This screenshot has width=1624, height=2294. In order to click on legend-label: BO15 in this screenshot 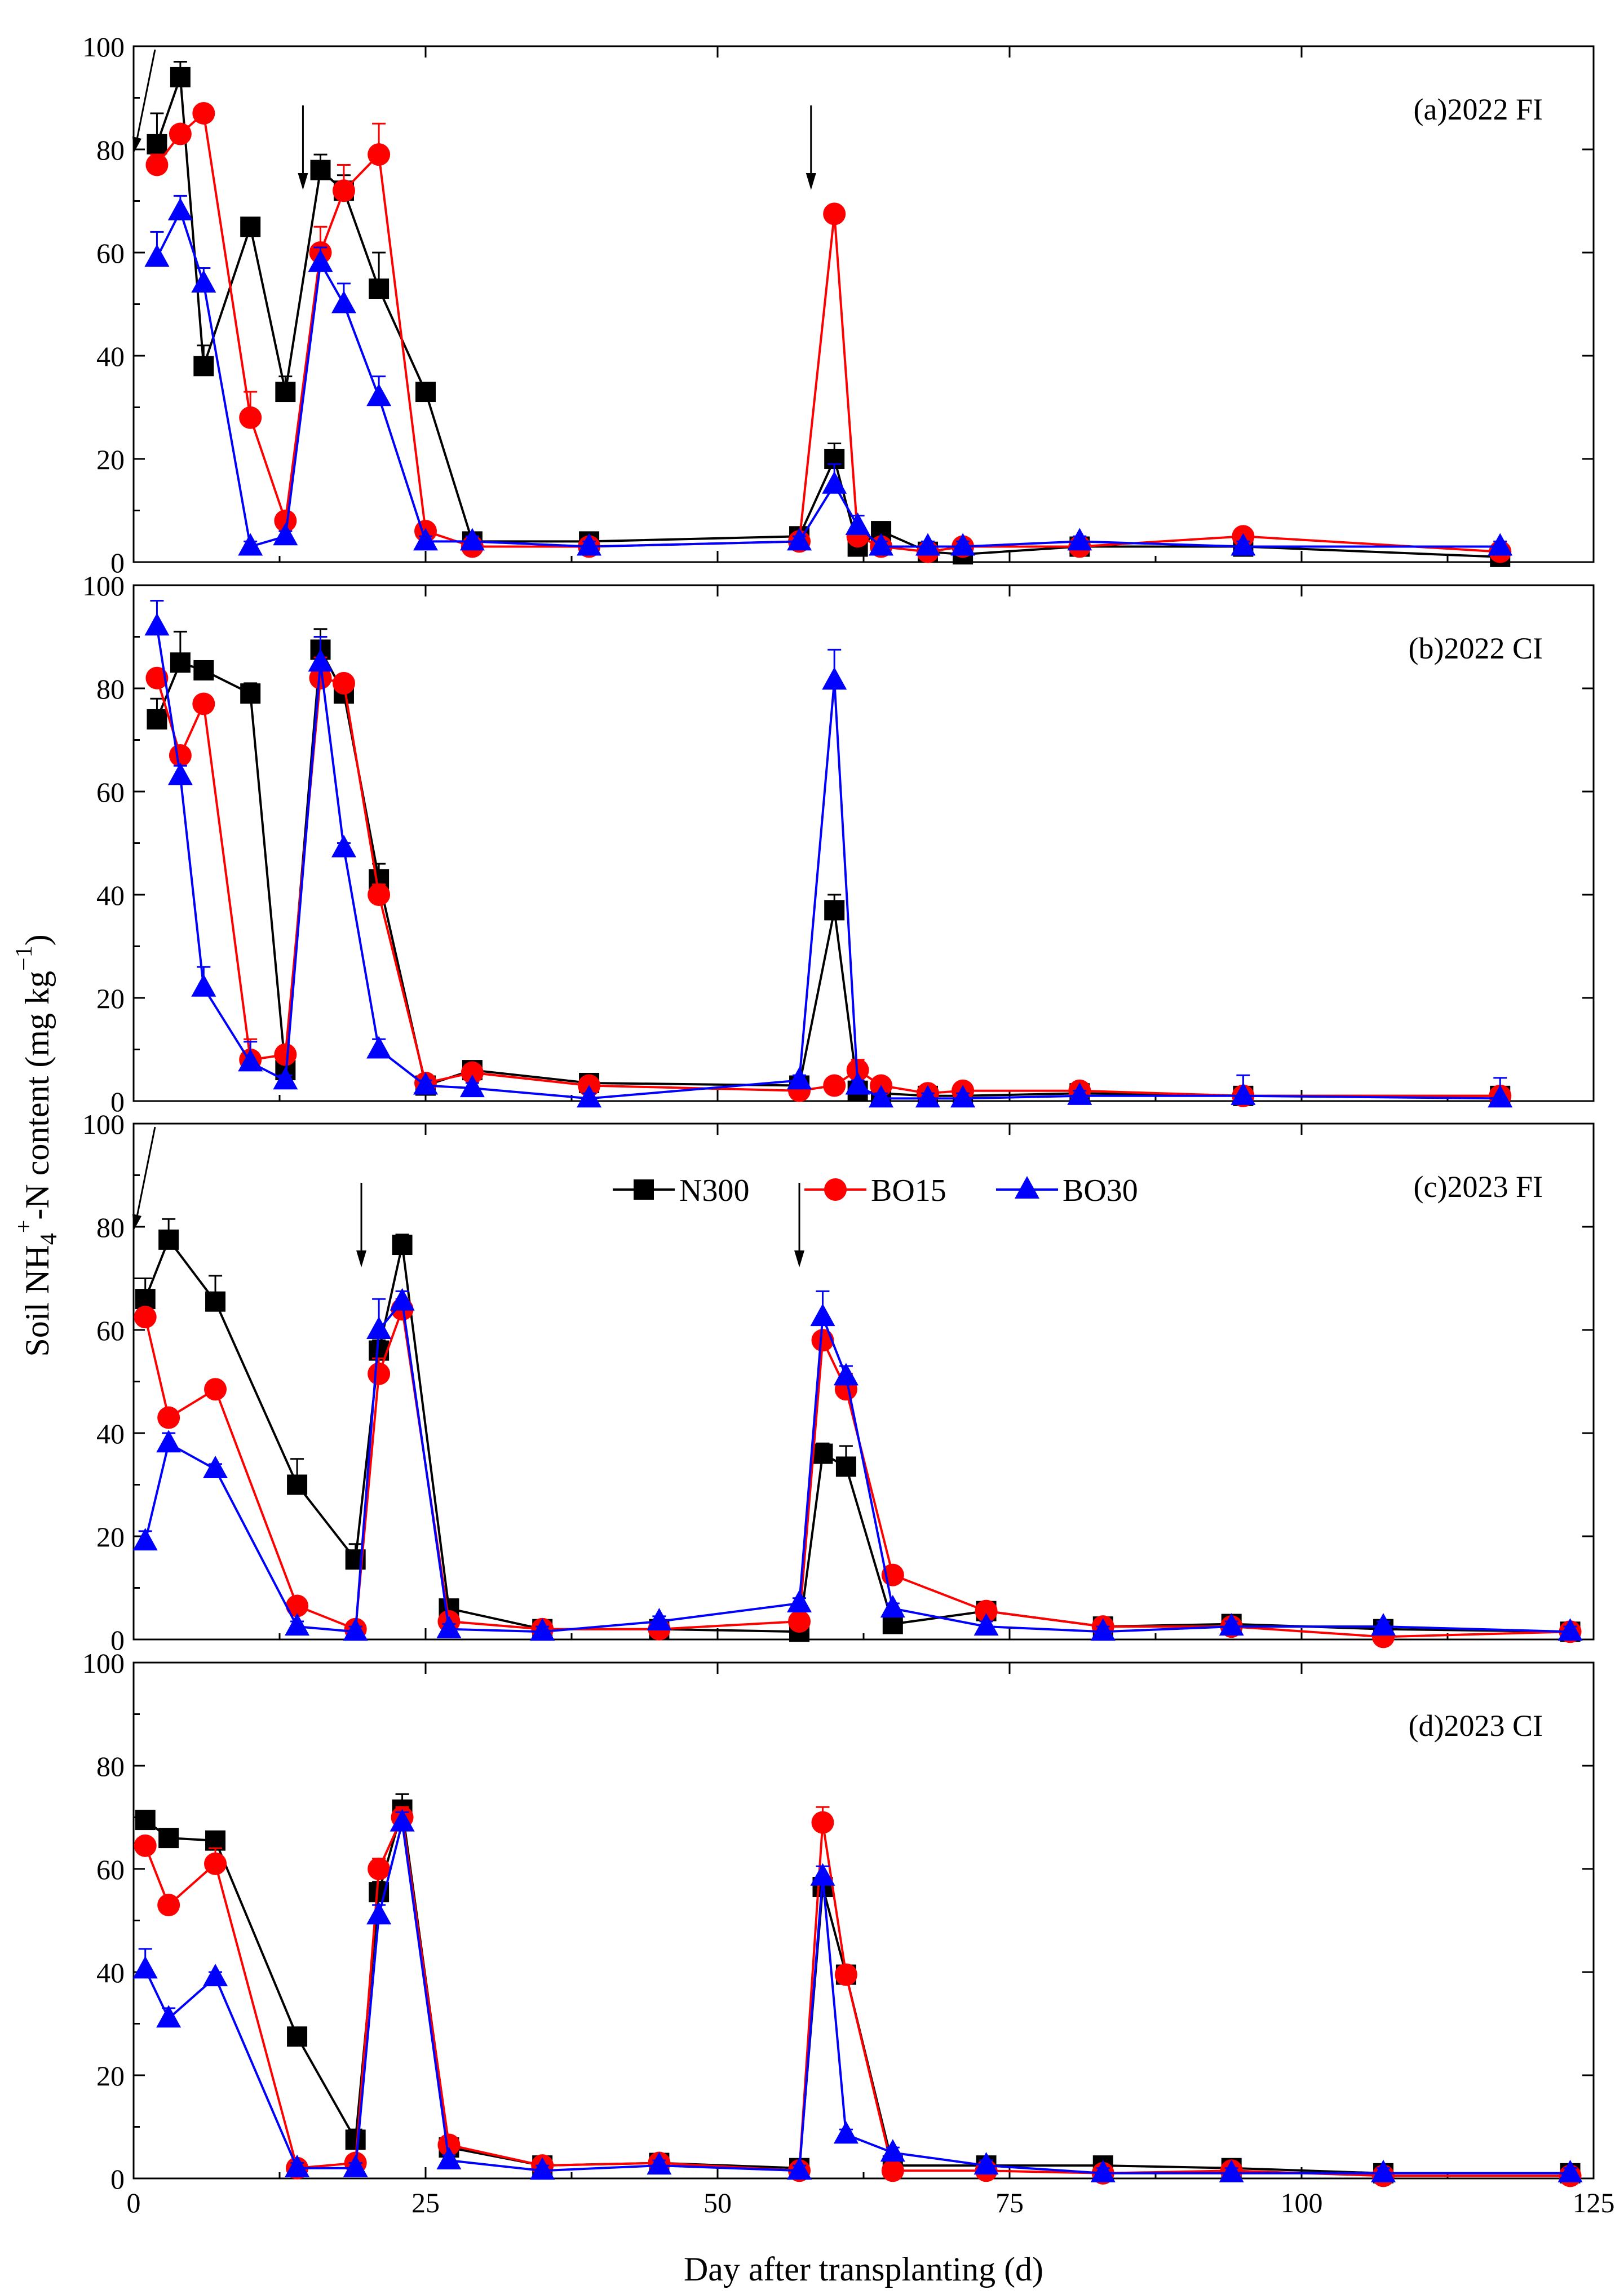, I will do `click(908, 1190)`.